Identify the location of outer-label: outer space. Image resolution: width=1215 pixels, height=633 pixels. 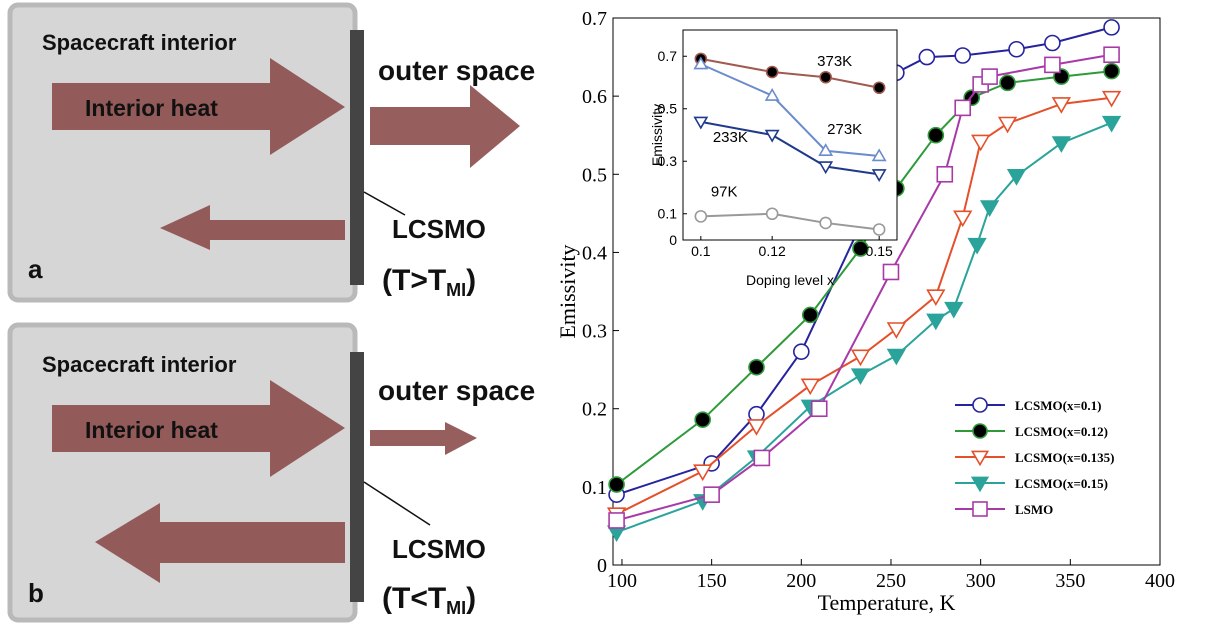
(456, 70).